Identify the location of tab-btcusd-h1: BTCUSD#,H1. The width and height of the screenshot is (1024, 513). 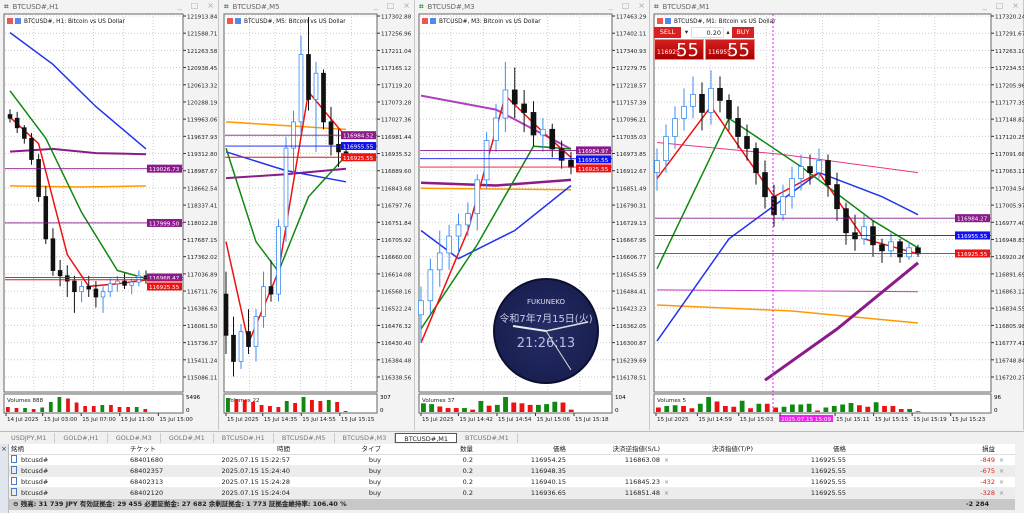
(244, 438).